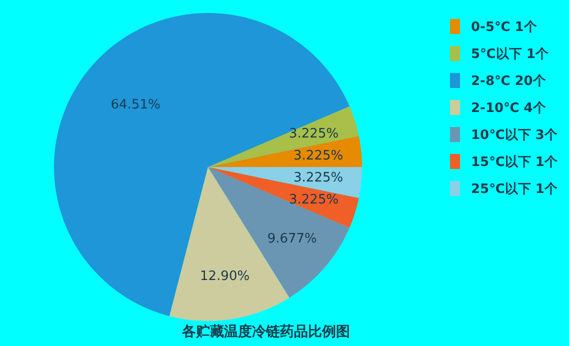  Describe the element at coordinates (508, 81) in the screenshot. I see `legend-label: 2-8℃ 20个` at that location.